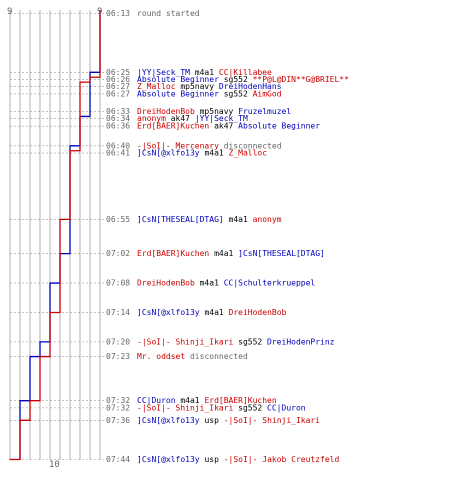  I want to click on event-text: Erd[BAER]Kuchen ak47 Absolute Beginner, so click(228, 126).